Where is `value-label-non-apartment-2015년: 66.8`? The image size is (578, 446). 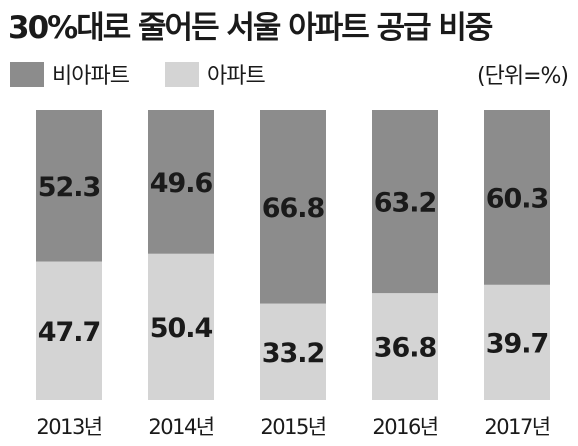
value-label-non-apartment-2015년: 66.8 is located at coordinates (293, 208).